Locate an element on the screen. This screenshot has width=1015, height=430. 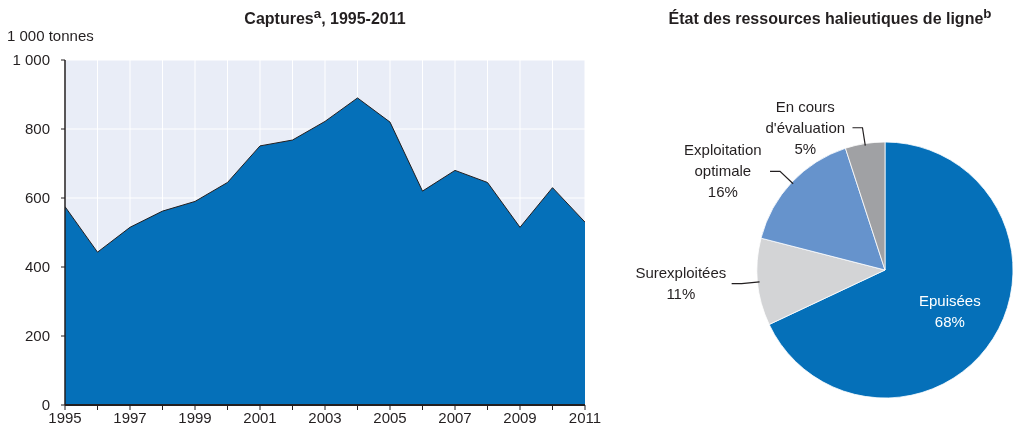
y-axis-title: 1 000 tonnes is located at coordinates (50, 35).